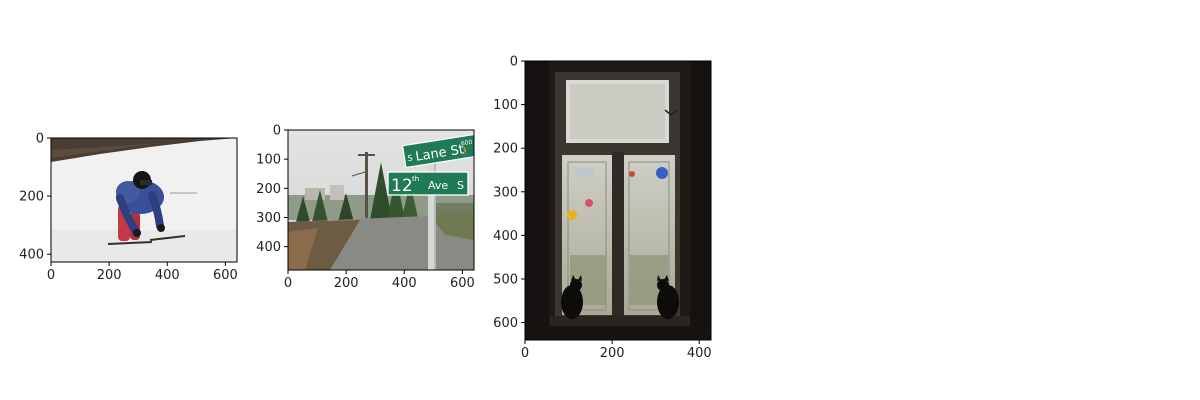 The height and width of the screenshot is (400, 1200). I want to click on skier-photo, so click(144, 200).